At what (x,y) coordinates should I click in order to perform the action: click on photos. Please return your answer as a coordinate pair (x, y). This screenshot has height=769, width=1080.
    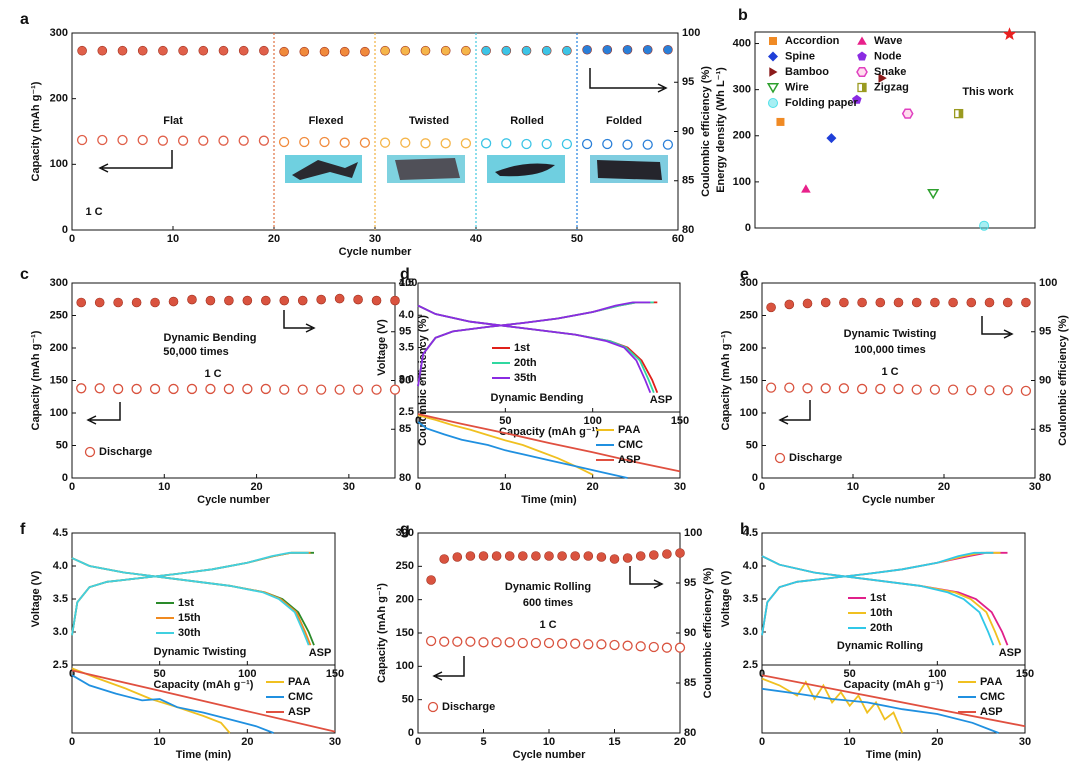
    Looking at the image, I should click on (476, 169).